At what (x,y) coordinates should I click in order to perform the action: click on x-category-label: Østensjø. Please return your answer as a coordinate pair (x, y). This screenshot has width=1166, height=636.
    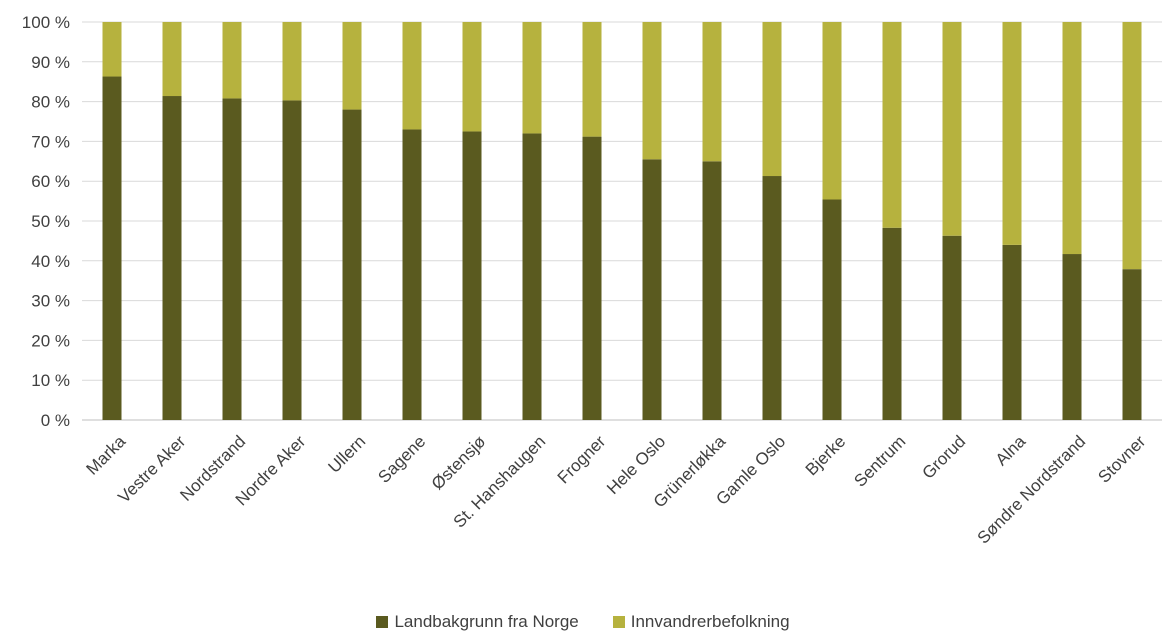
    Looking at the image, I should click on (459, 463).